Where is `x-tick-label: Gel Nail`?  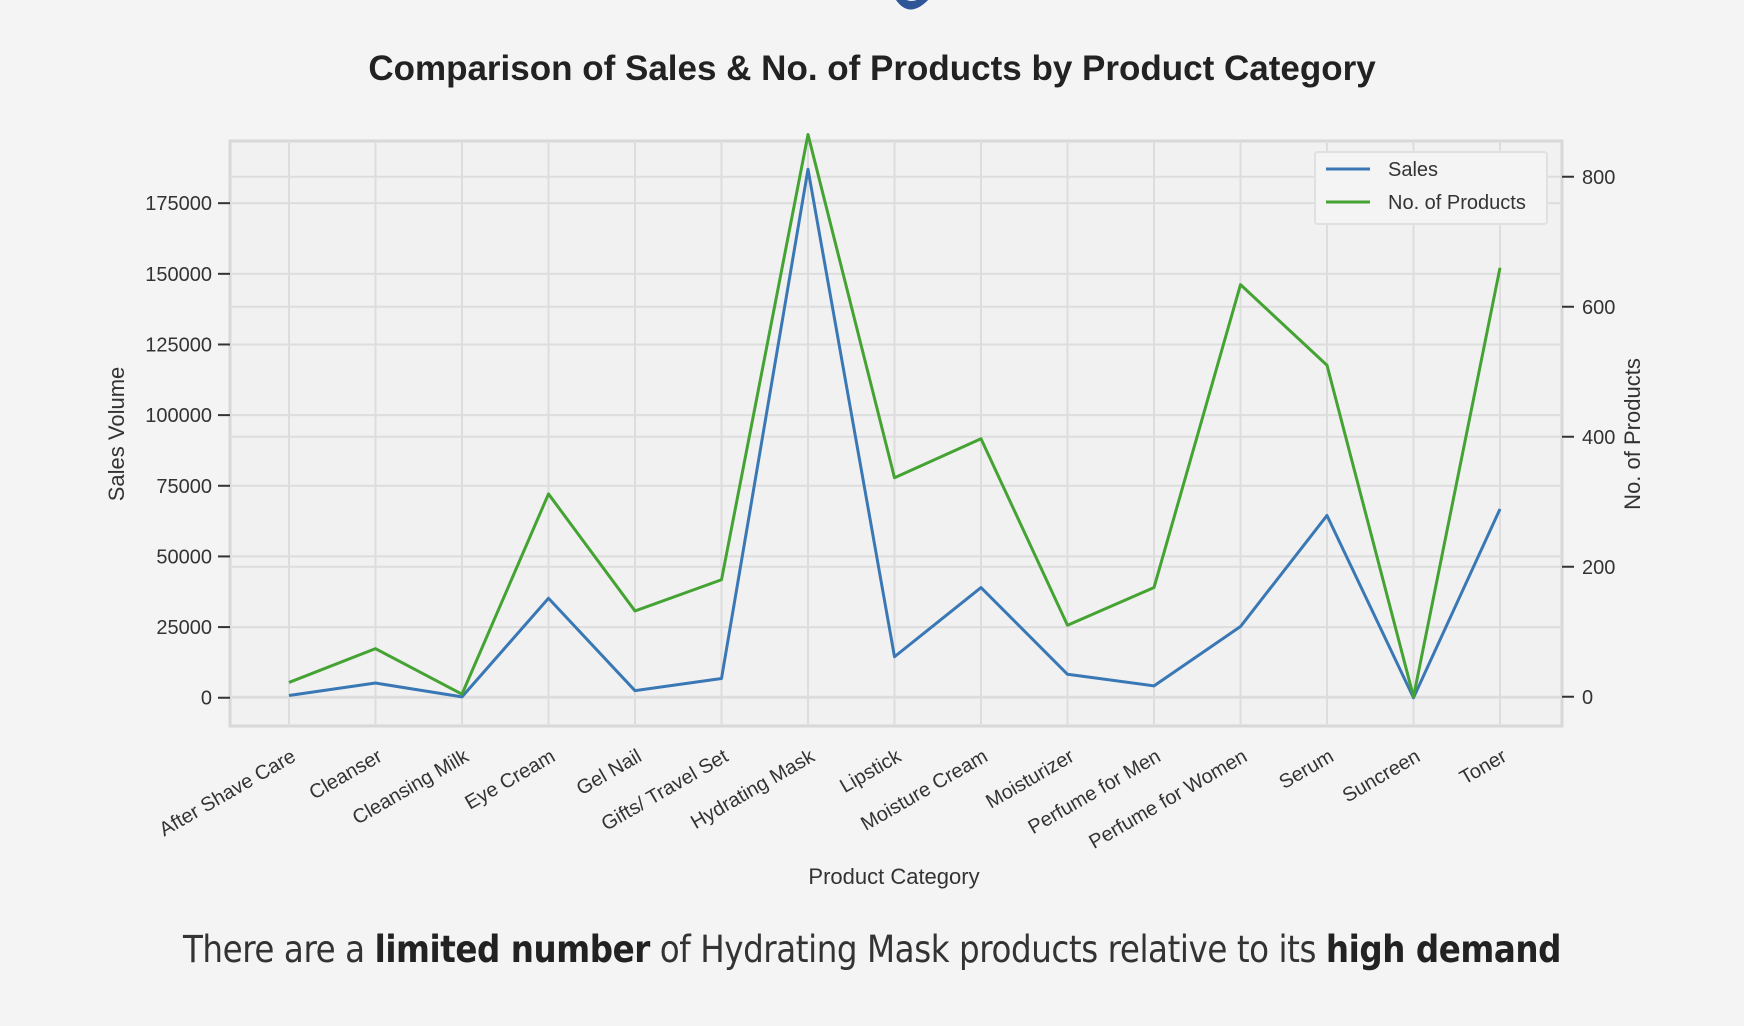 x-tick-label: Gel Nail is located at coordinates (609, 772).